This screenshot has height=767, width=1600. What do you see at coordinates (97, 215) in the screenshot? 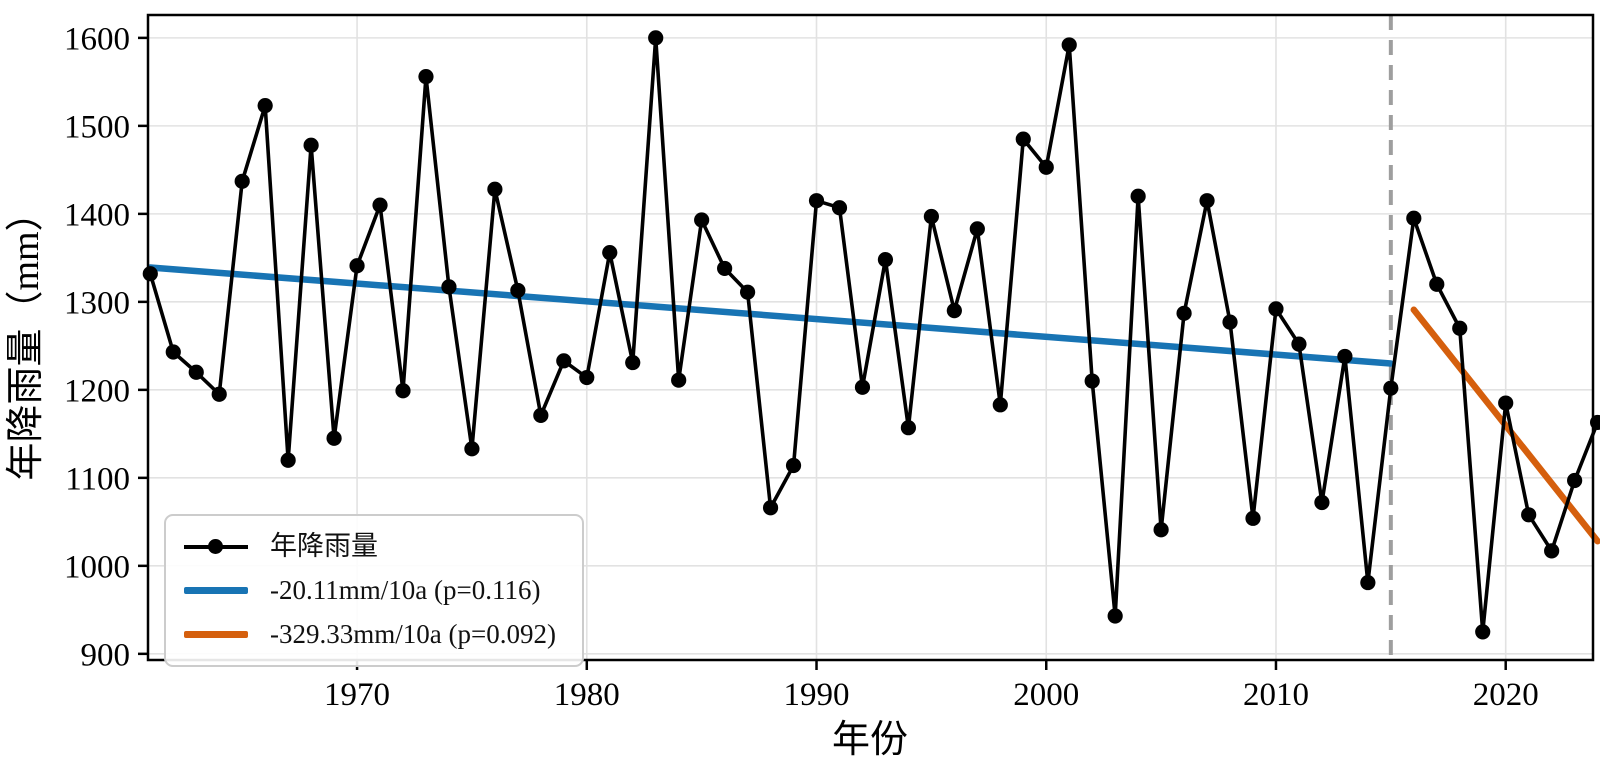
I see `y-tick-label: 1400` at bounding box center [97, 215].